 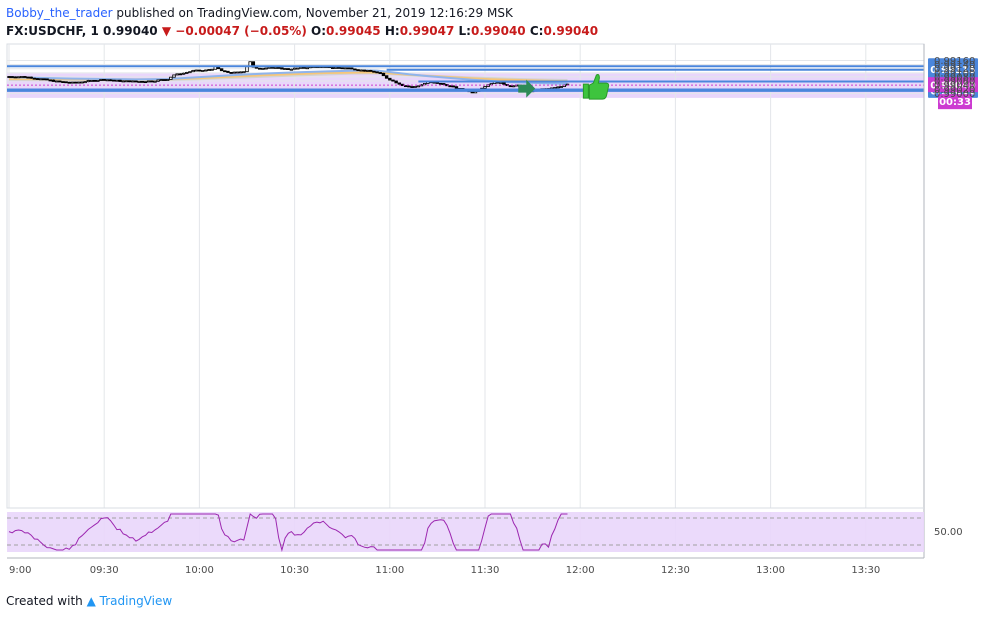 I want to click on symbol-label: FX:USDCHF, 1, so click(x=52, y=31).